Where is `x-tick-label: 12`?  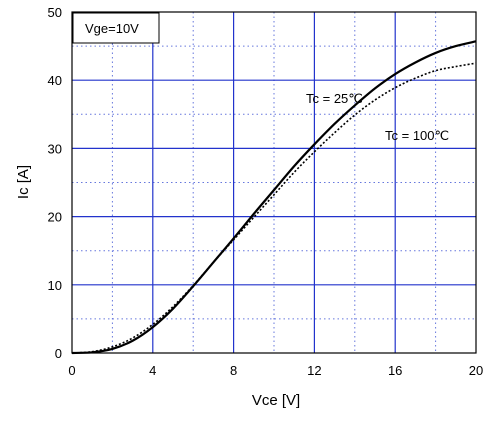 x-tick-label: 12 is located at coordinates (314, 370).